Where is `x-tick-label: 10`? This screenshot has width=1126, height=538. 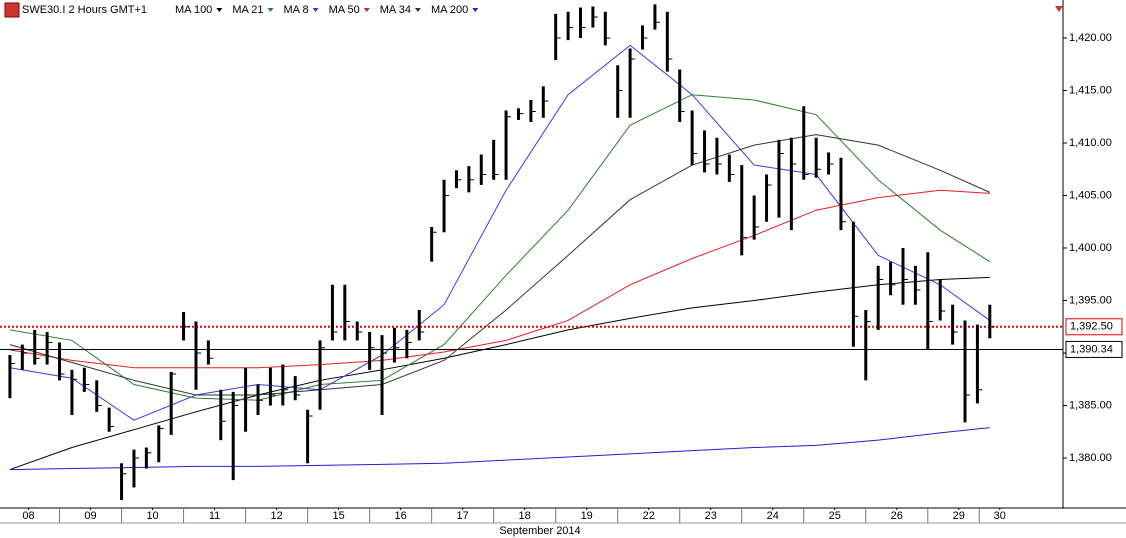
x-tick-label: 10 is located at coordinates (152, 516).